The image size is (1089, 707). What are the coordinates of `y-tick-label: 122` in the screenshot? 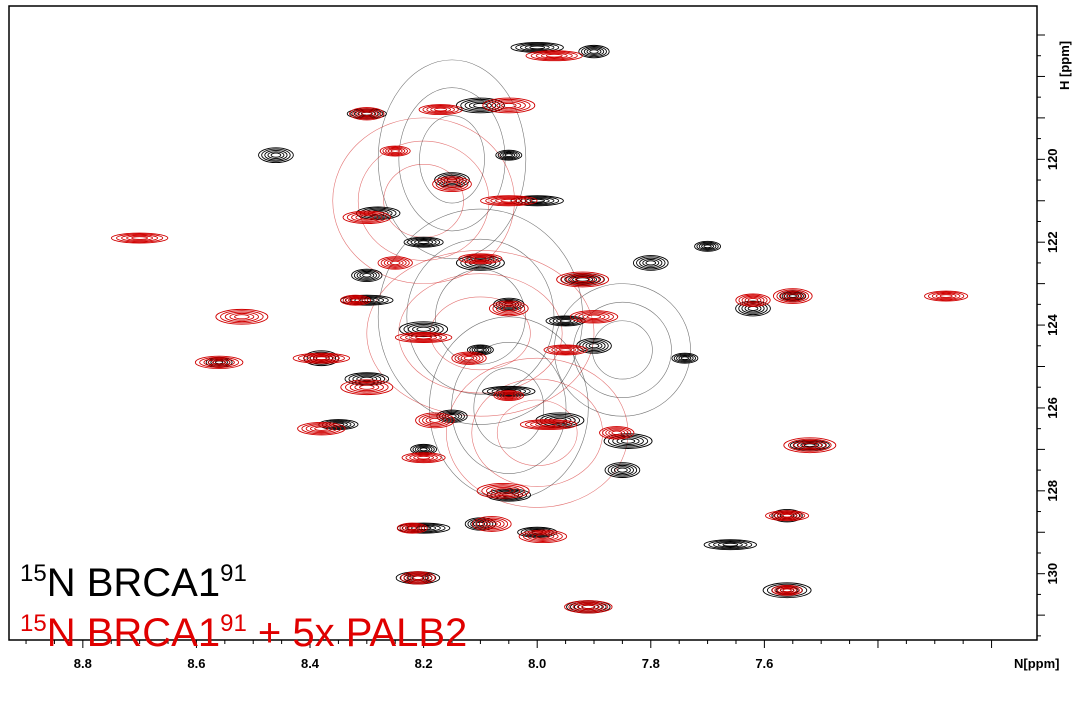 It's located at (1052, 242).